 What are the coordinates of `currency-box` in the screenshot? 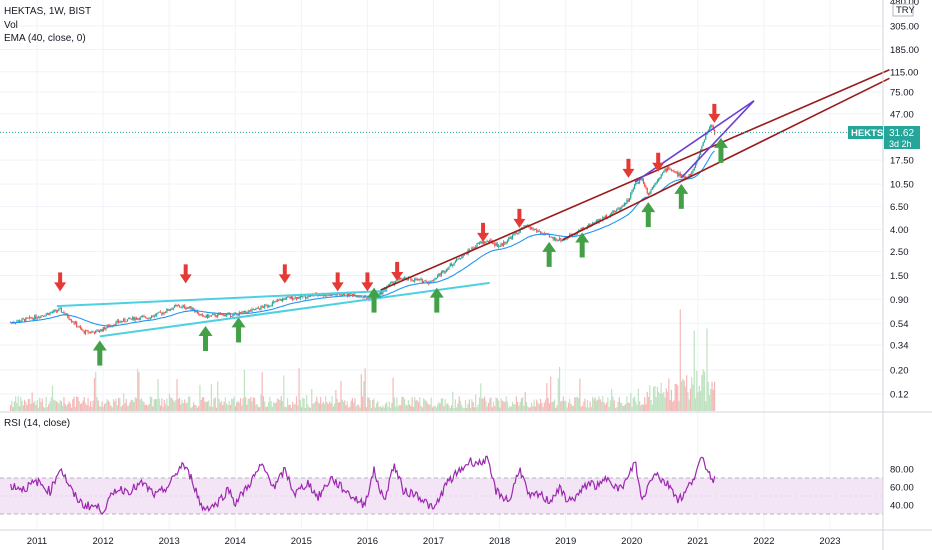 It's located at (903, 10).